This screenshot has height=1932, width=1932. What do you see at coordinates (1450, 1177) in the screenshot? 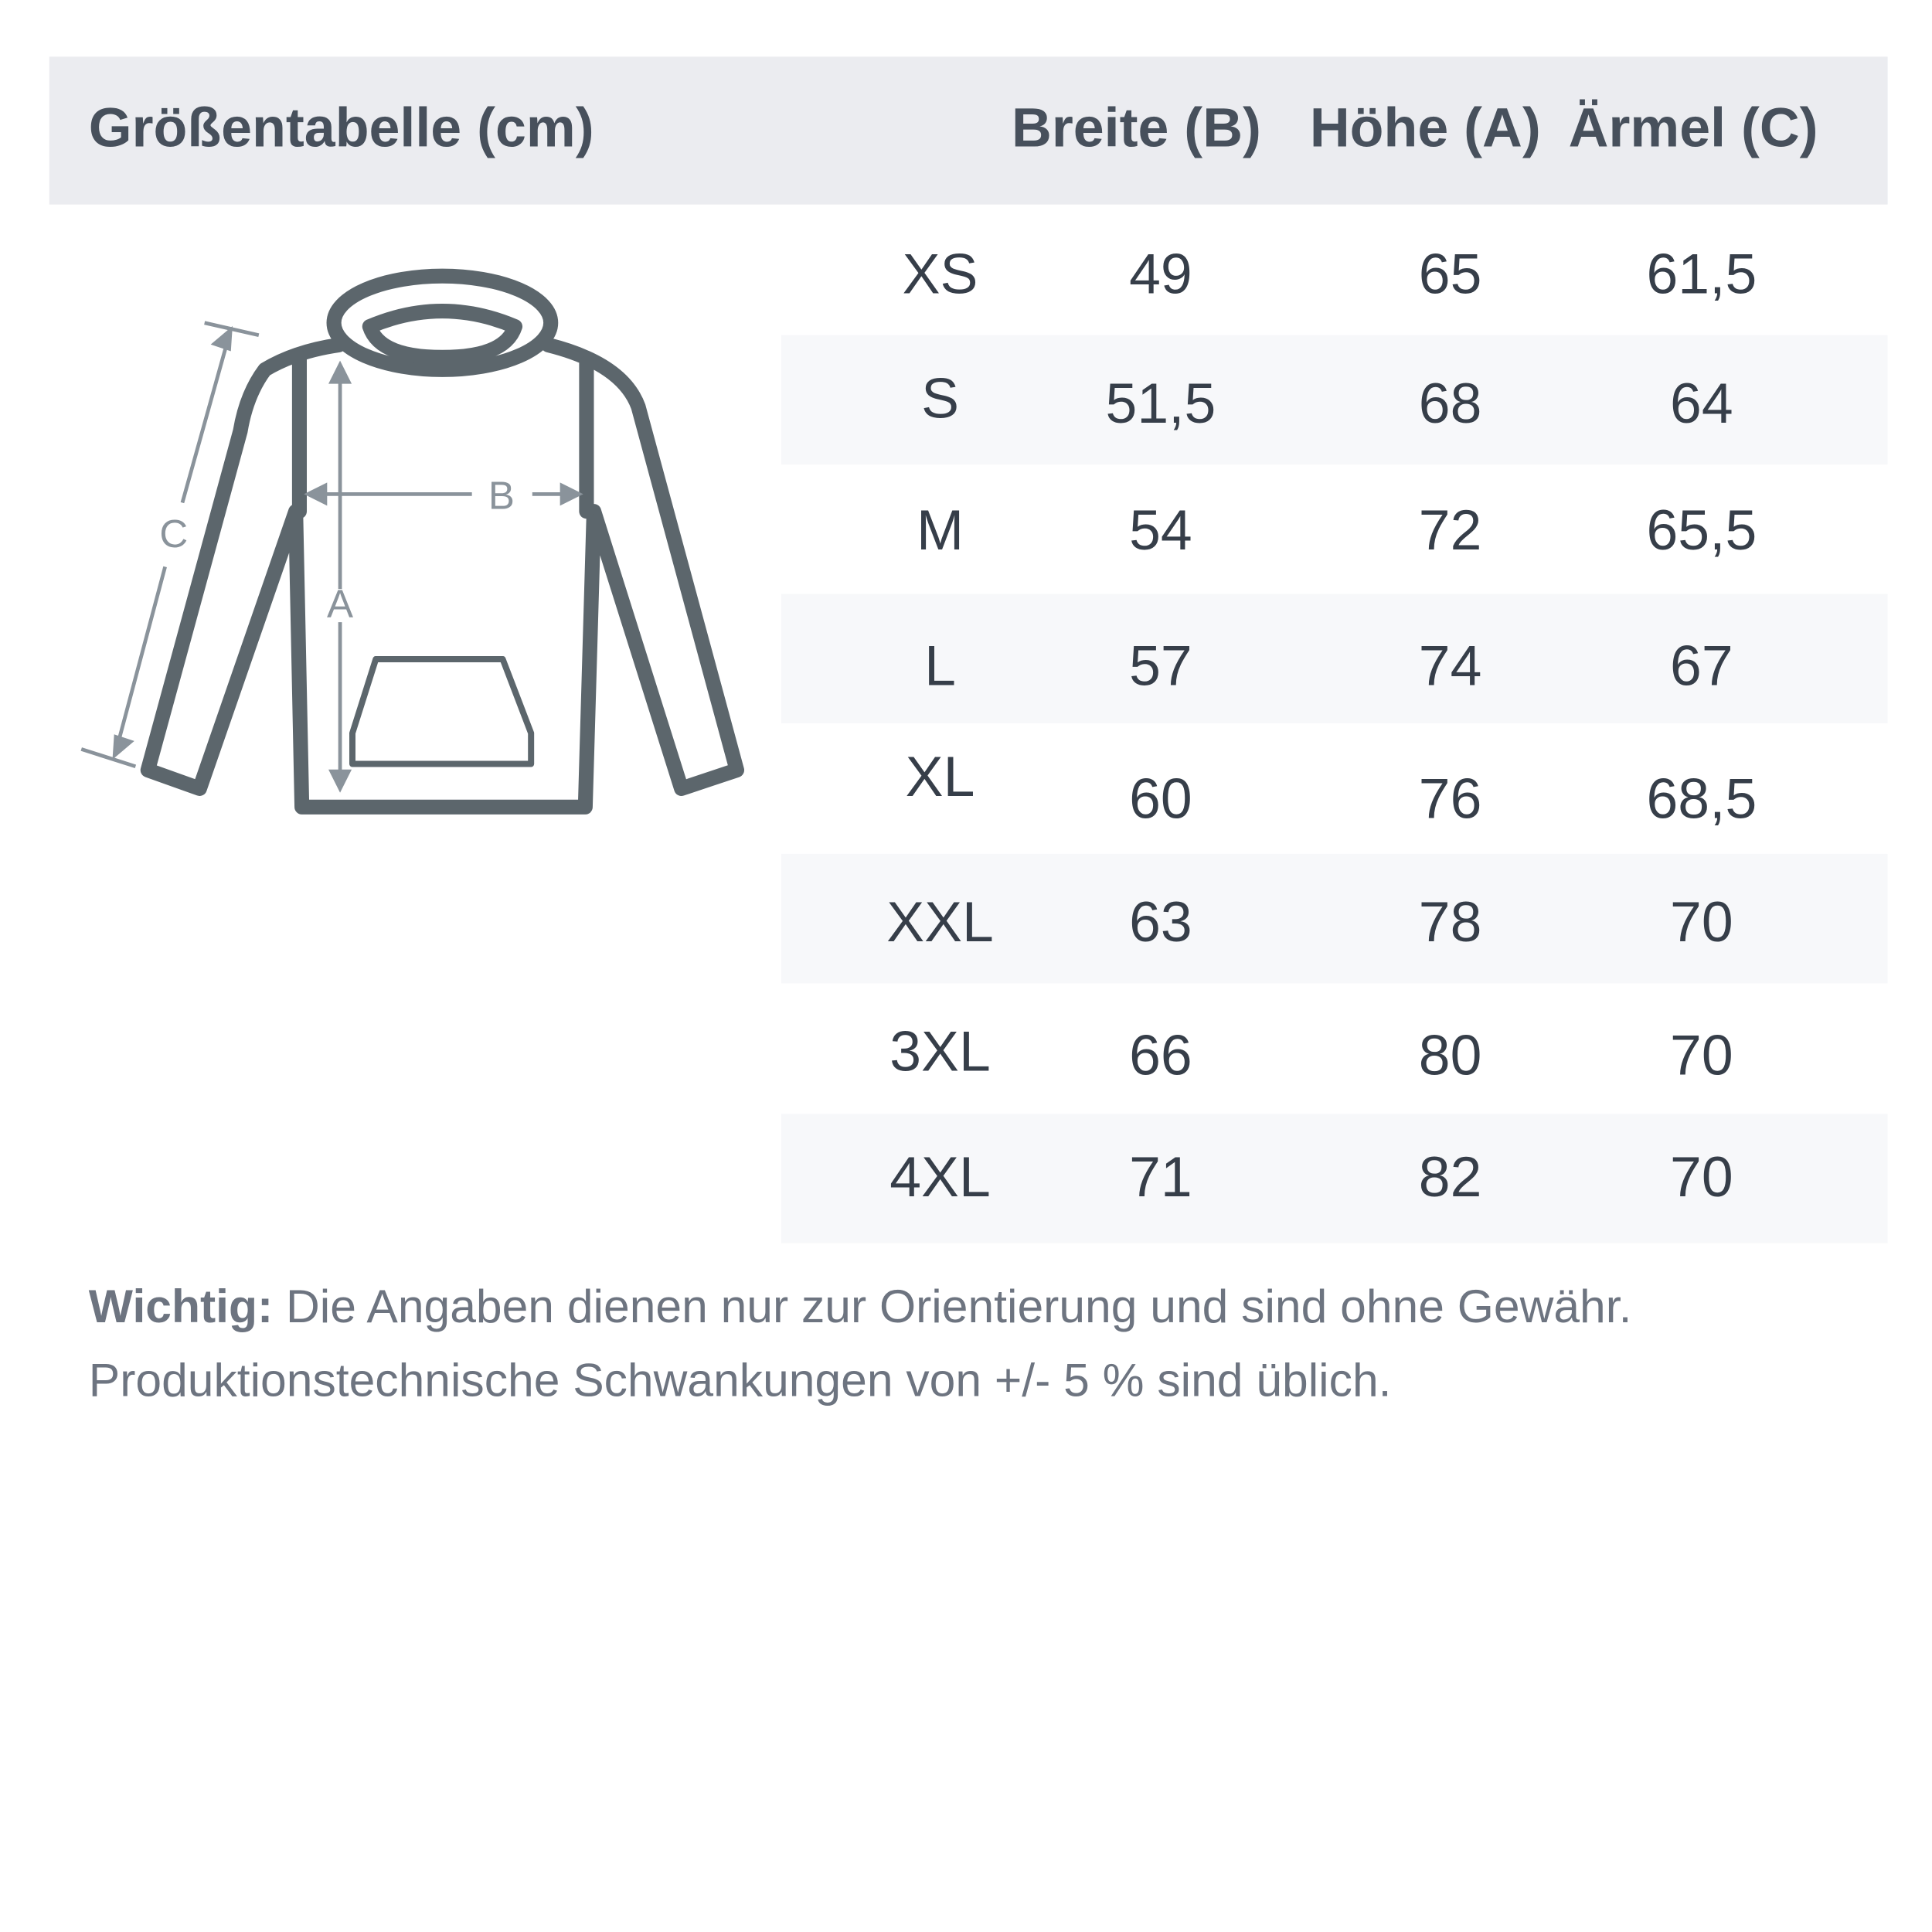
I see `cell-hoehe: 82` at bounding box center [1450, 1177].